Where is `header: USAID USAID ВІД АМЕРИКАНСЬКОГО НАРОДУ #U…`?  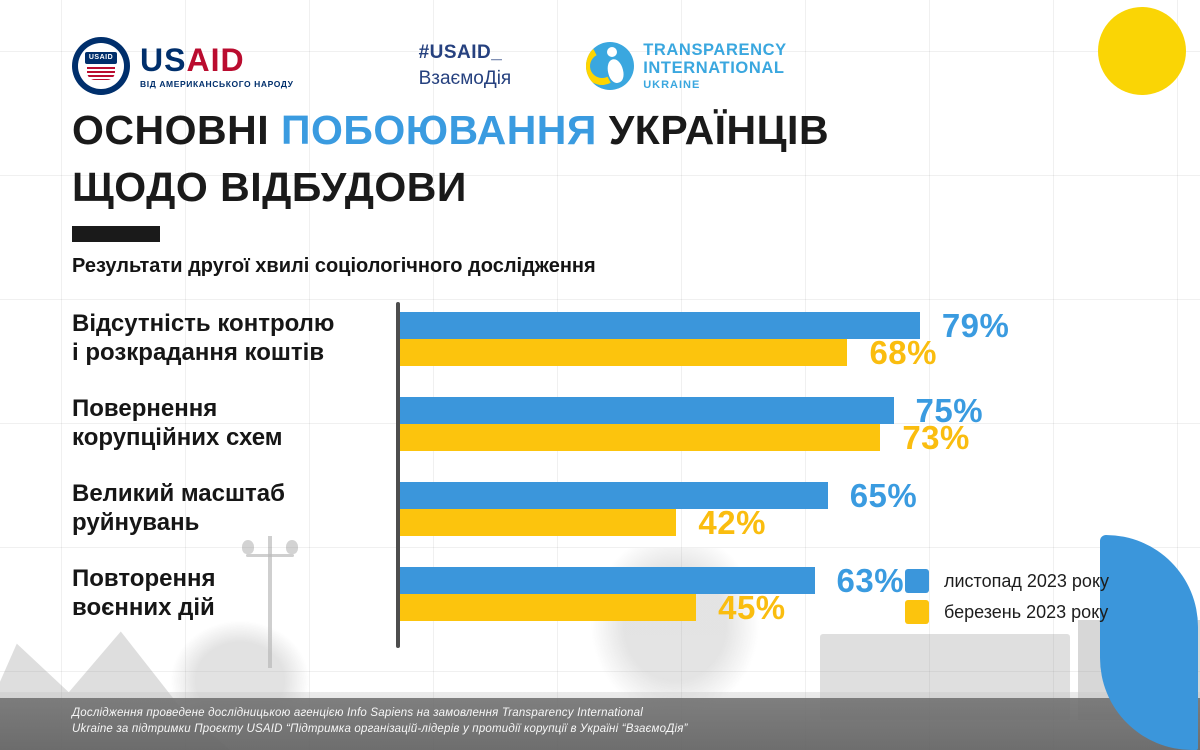 header: USAID USAID ВІД АМЕРИКАНСЬКОГО НАРОДУ #U… is located at coordinates (429, 66).